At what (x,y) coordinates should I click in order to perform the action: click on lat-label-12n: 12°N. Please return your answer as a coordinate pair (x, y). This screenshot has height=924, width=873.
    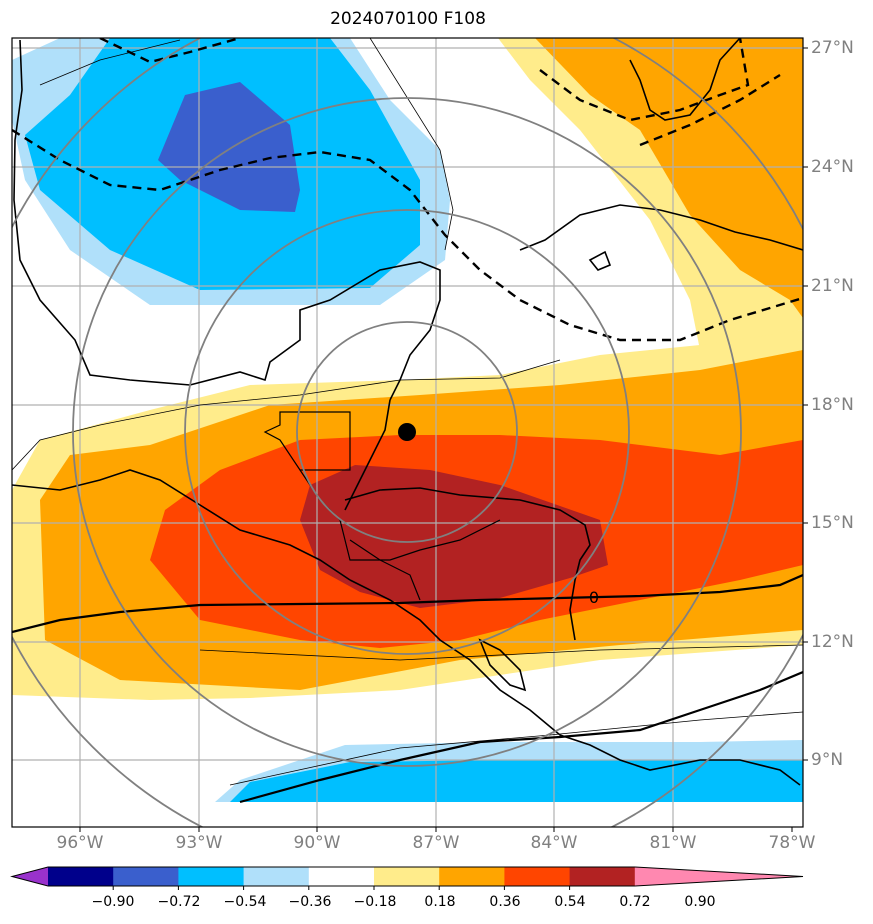
    Looking at the image, I should click on (832, 642).